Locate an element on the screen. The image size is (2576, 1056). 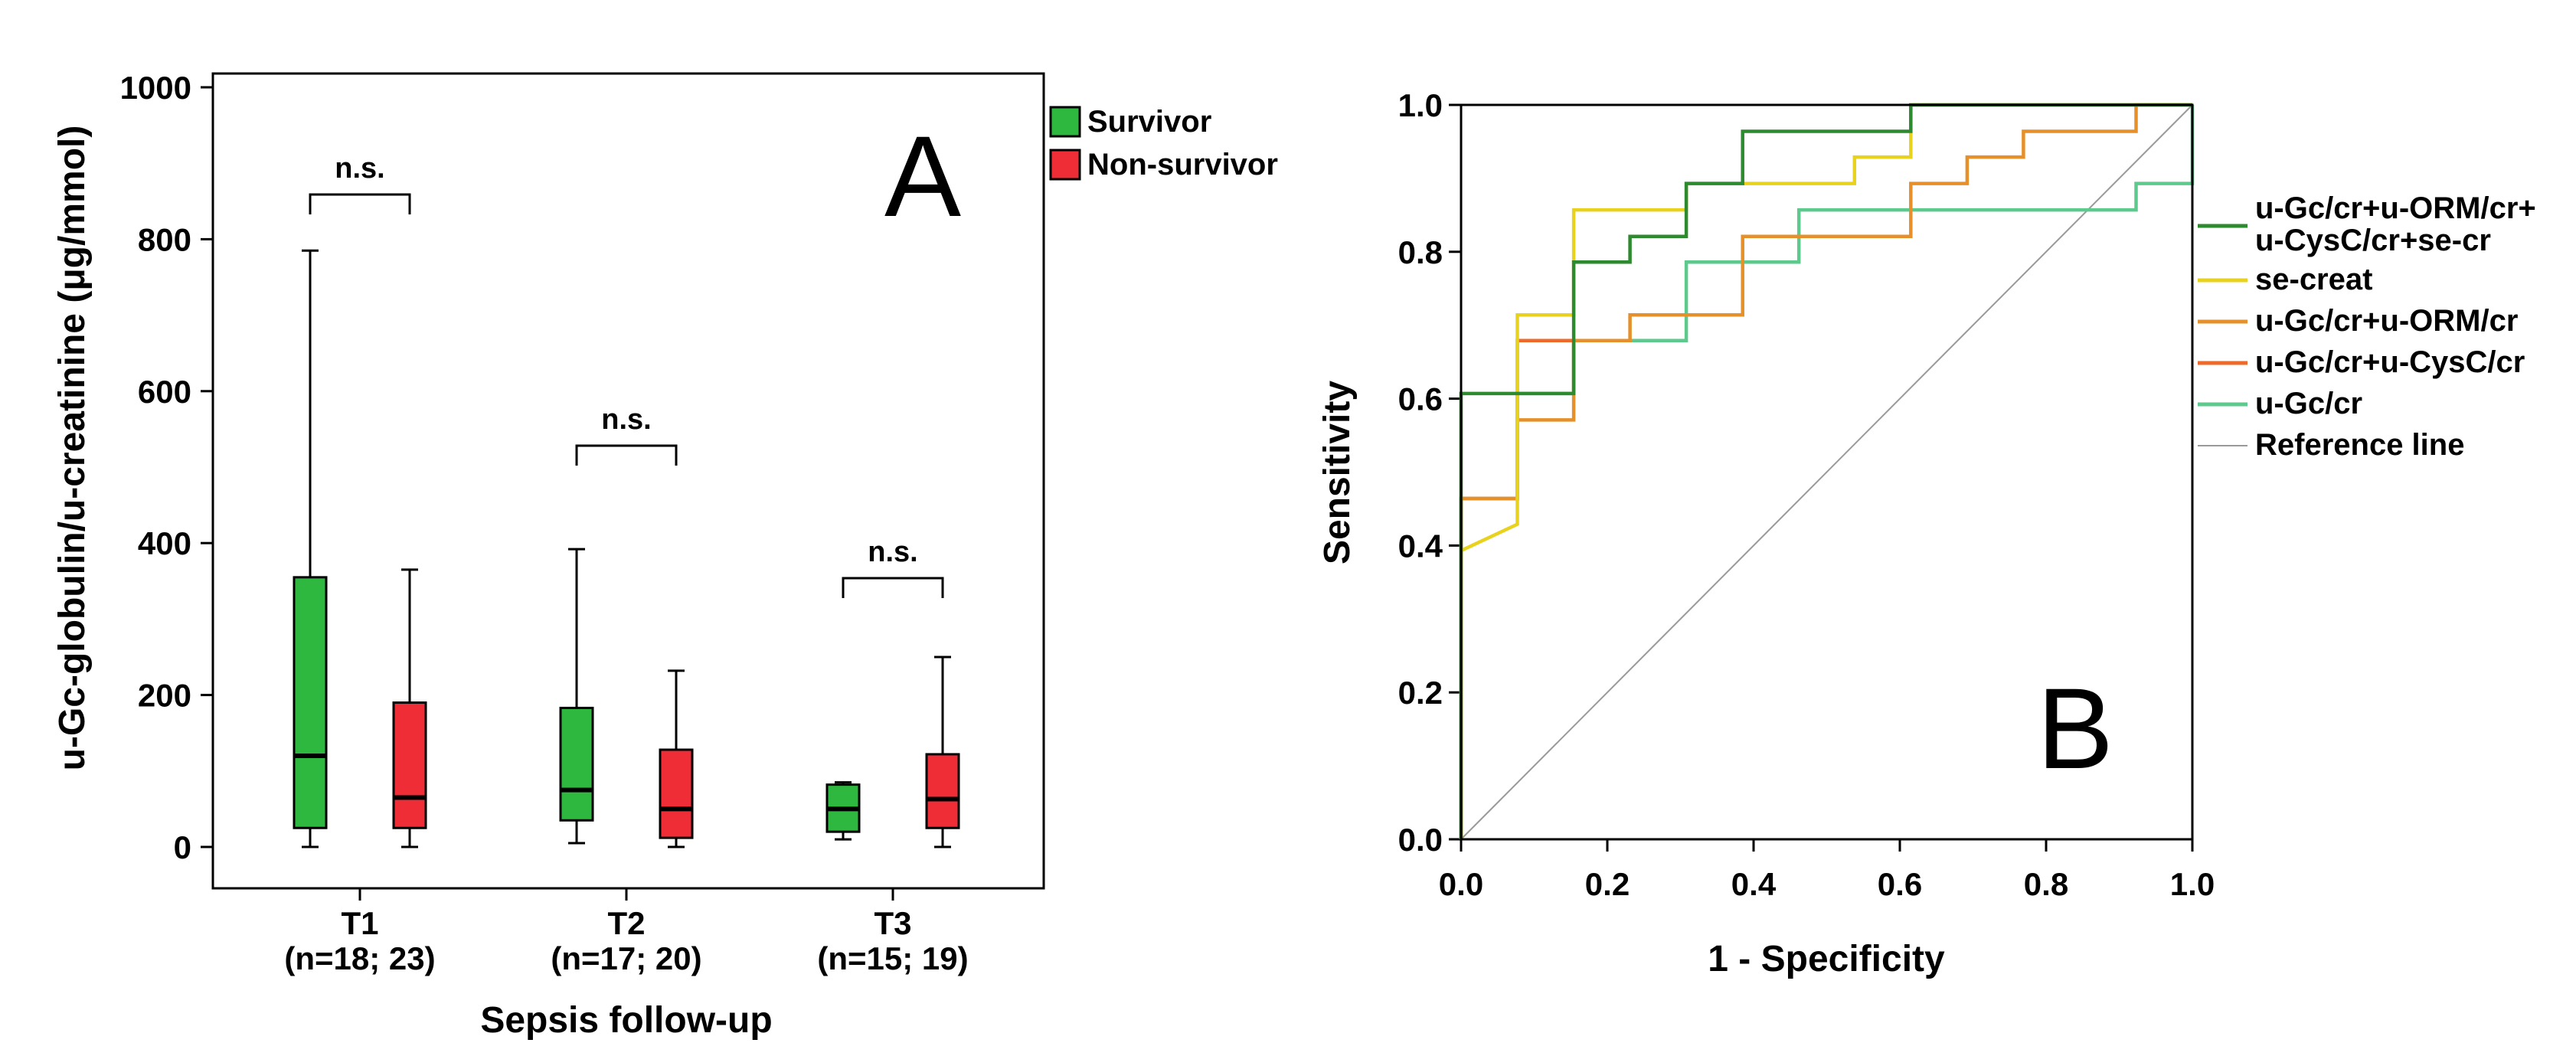
y-tick-label: 800 is located at coordinates (164, 239).